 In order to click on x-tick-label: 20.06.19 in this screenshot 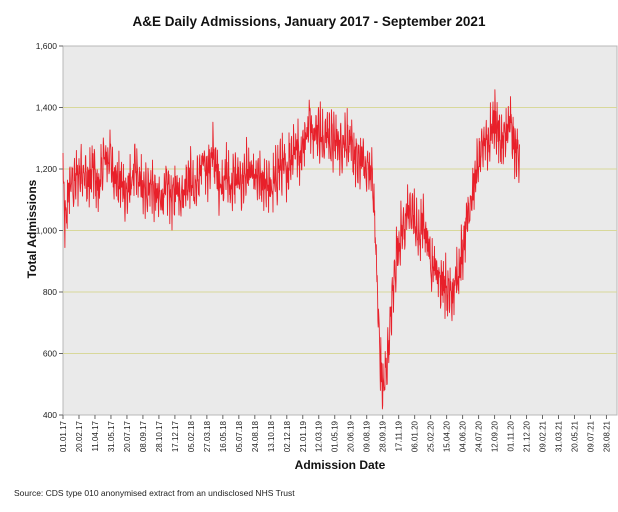, I will do `click(351, 436)`.